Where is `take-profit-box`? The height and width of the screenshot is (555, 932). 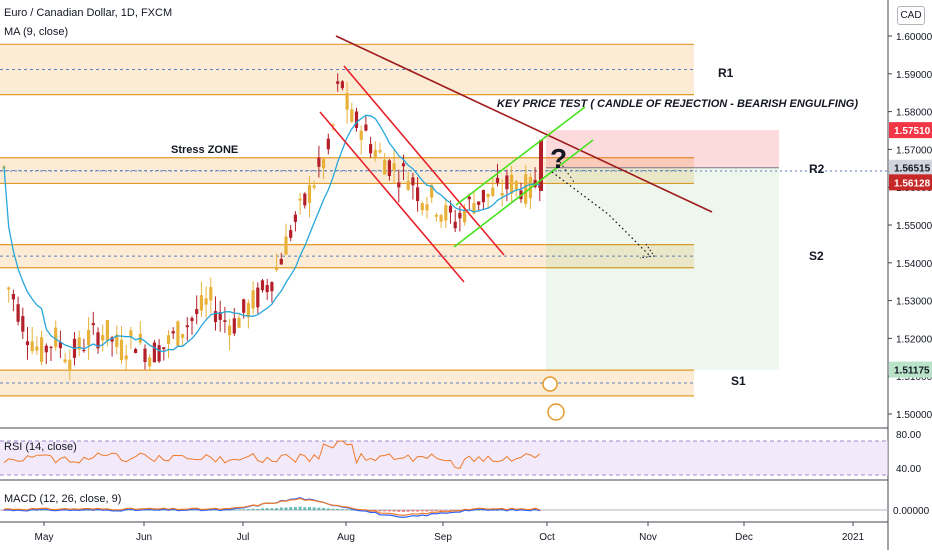 take-profit-box is located at coordinates (662, 268).